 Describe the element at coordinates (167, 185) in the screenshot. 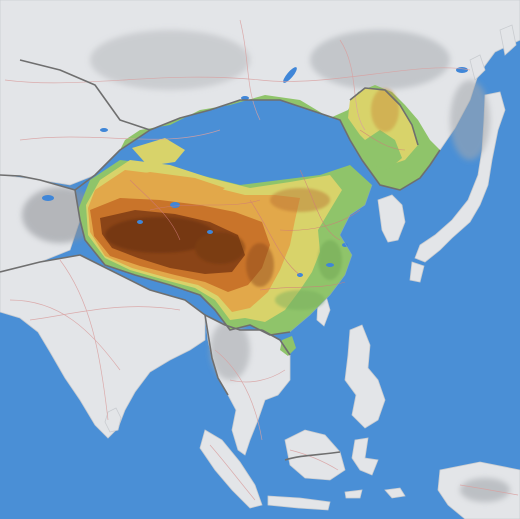

I see `tarim-basin` at that location.